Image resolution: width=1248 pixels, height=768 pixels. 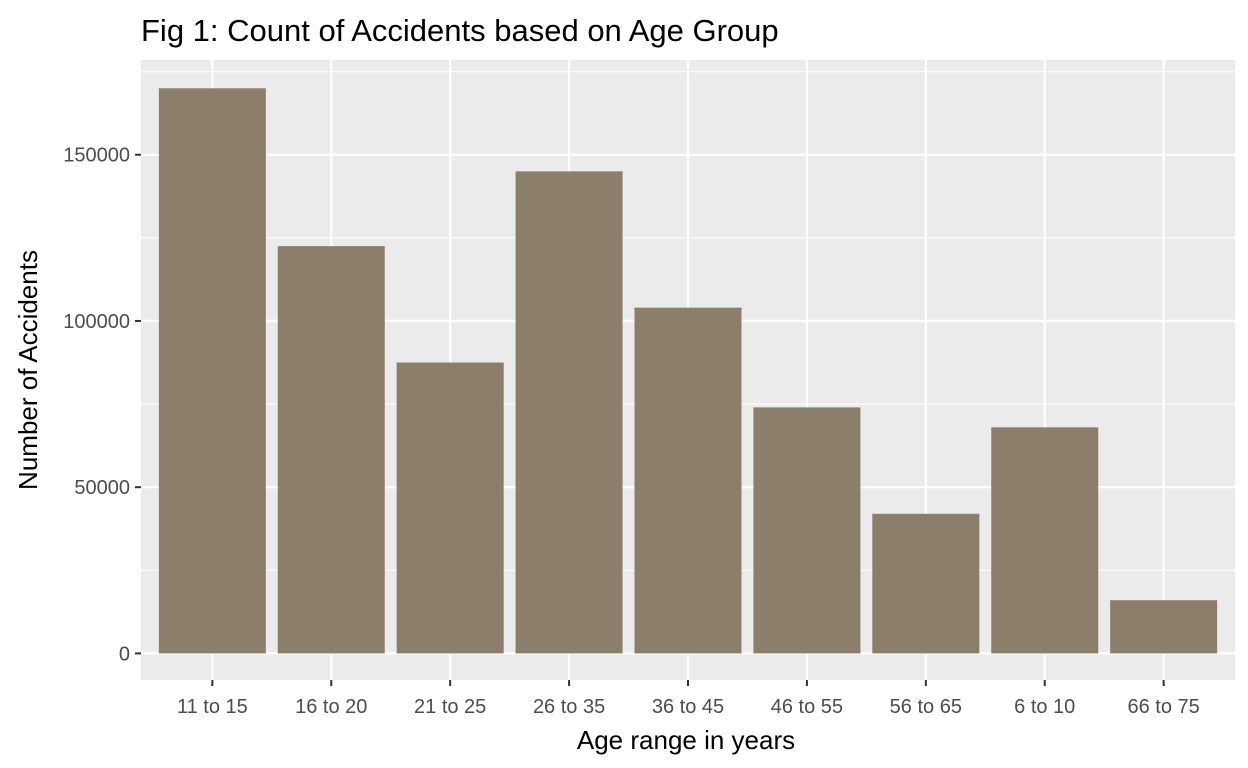 What do you see at coordinates (569, 707) in the screenshot?
I see `x-tick-label: 26 to 35` at bounding box center [569, 707].